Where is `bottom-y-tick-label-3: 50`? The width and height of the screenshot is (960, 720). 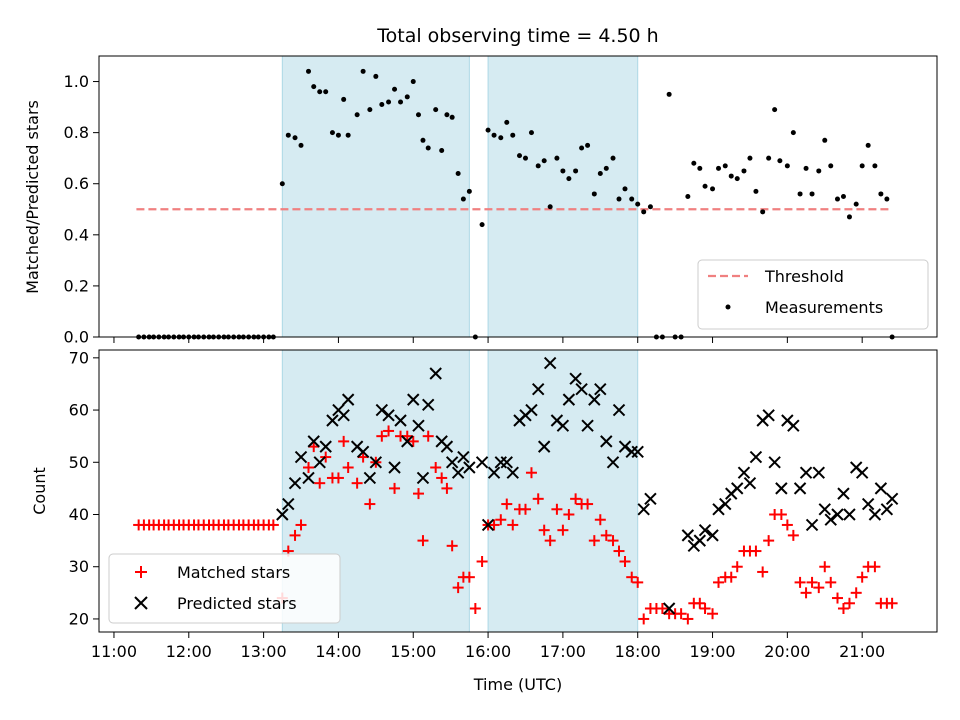
bottom-y-tick-label-3: 50 is located at coordinates (79, 462).